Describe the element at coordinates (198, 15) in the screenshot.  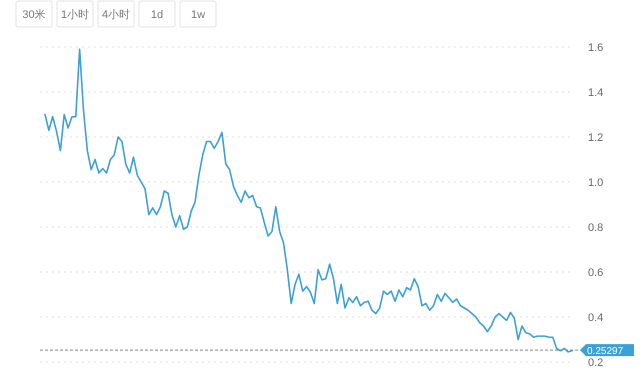
I see `text: 1w` at that location.